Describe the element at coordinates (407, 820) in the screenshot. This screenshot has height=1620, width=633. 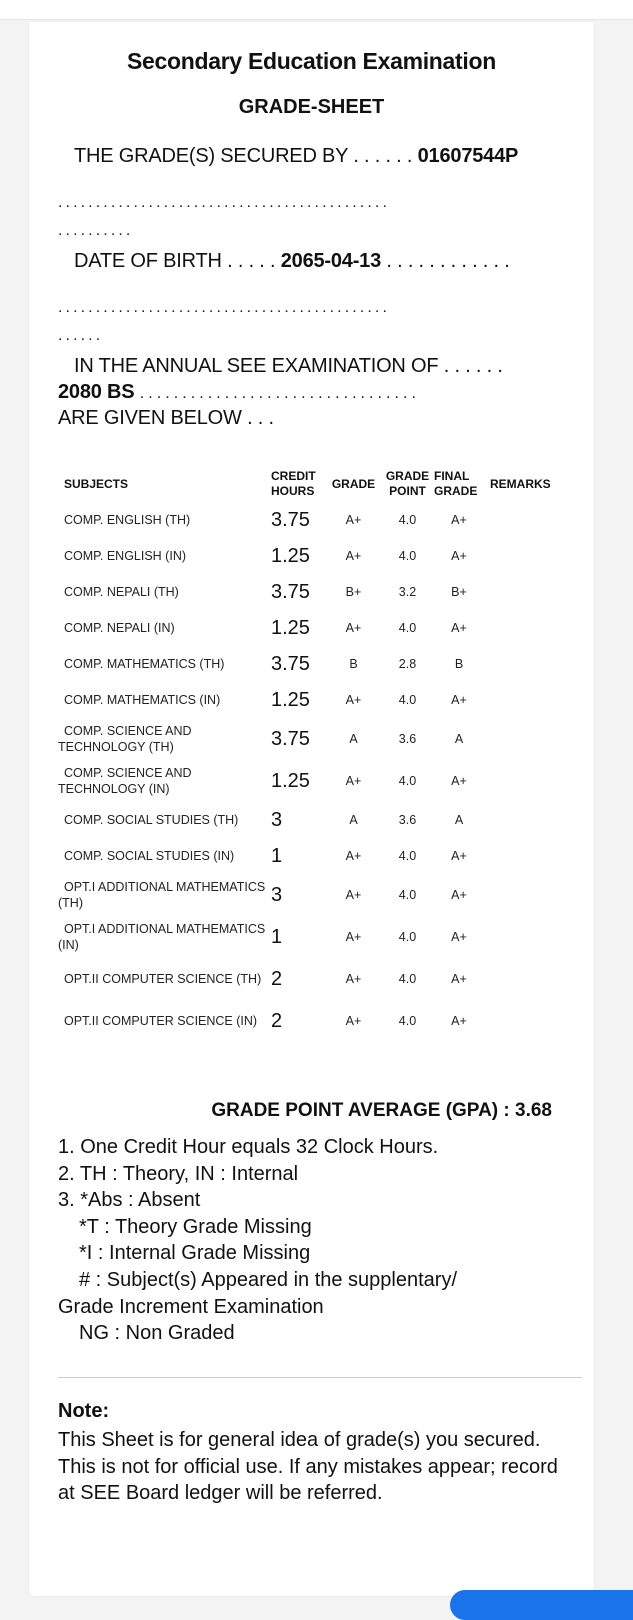
I see `grade-point-cell: 3.6` at that location.